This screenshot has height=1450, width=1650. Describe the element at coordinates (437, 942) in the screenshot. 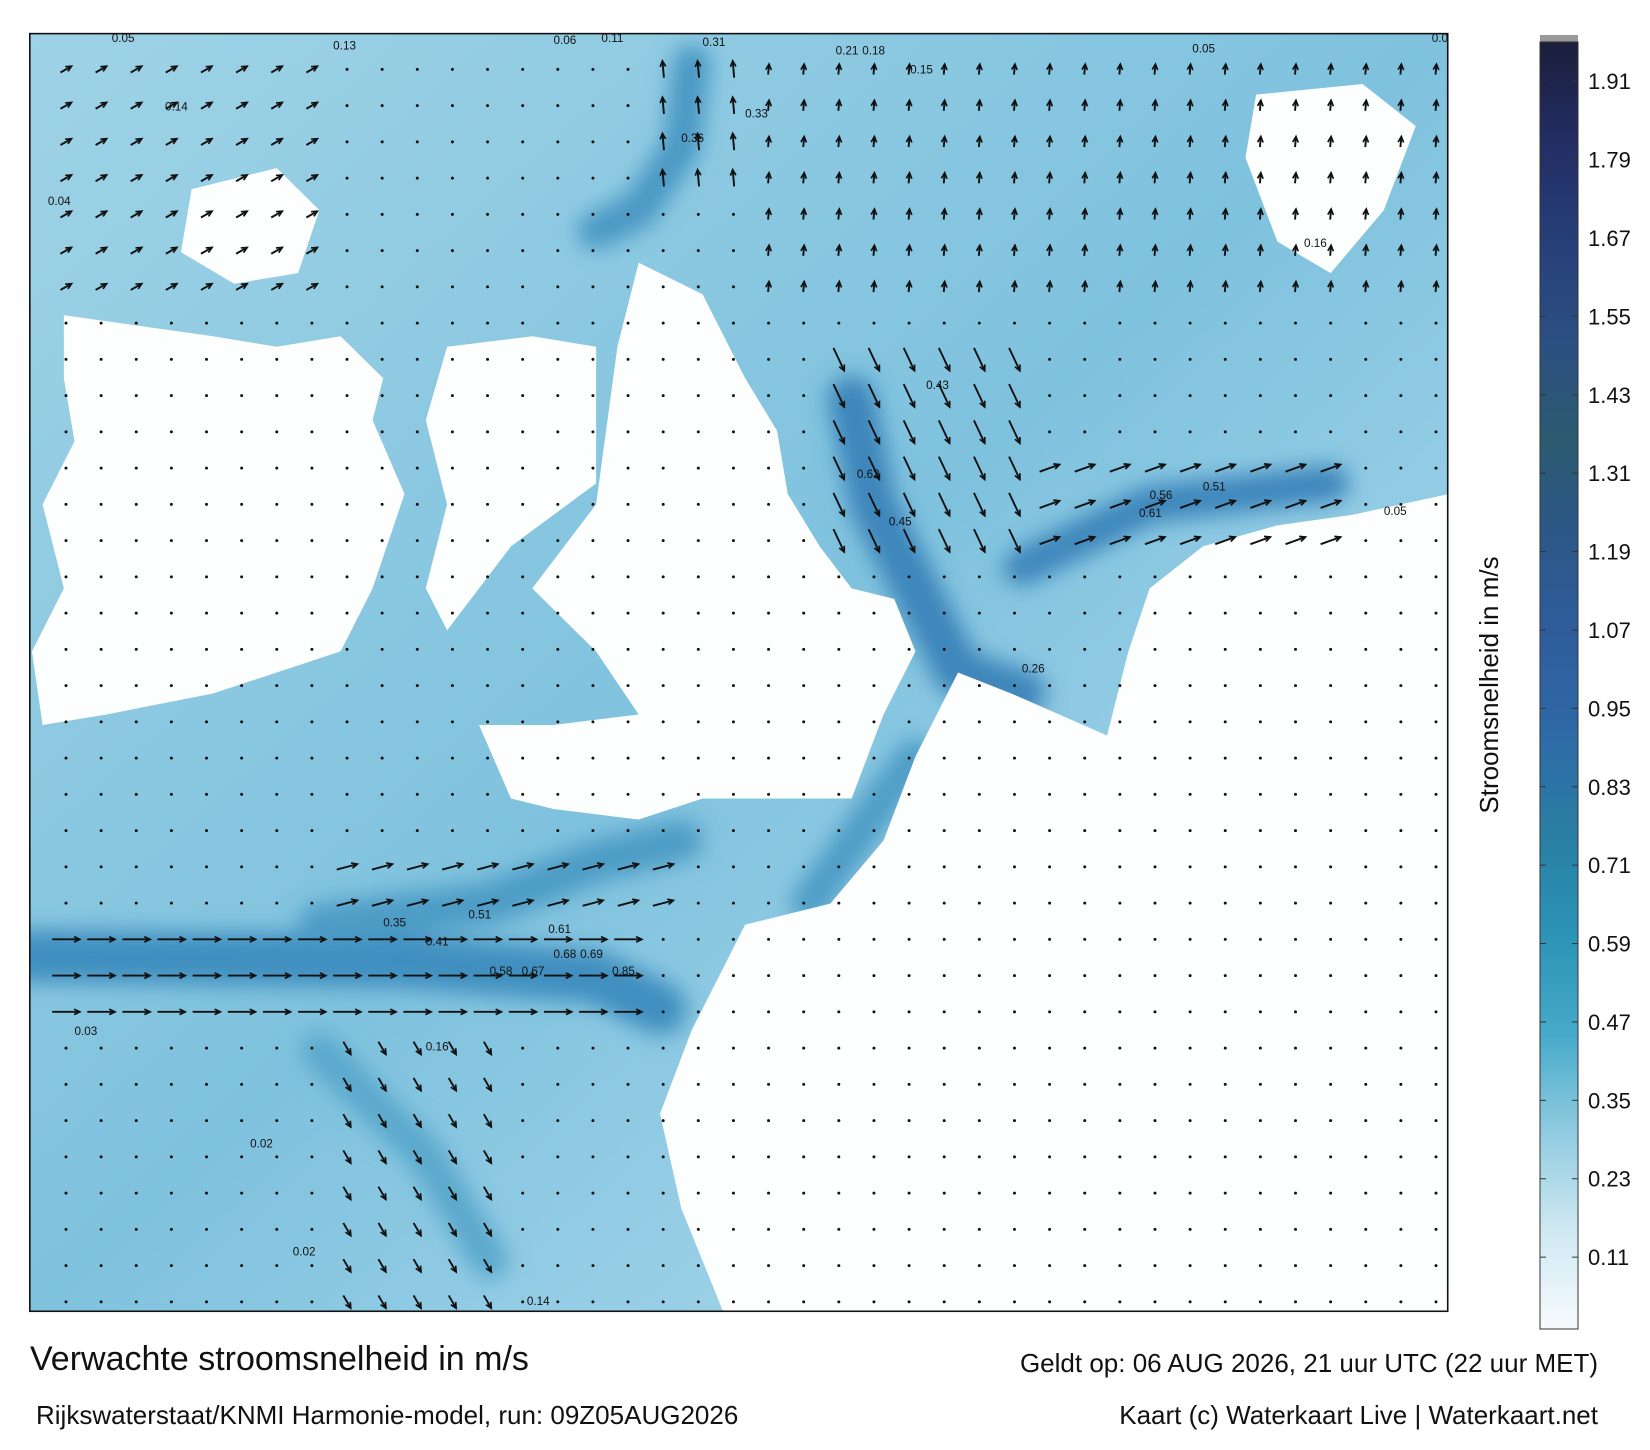

I see `current-label: 0.41` at that location.